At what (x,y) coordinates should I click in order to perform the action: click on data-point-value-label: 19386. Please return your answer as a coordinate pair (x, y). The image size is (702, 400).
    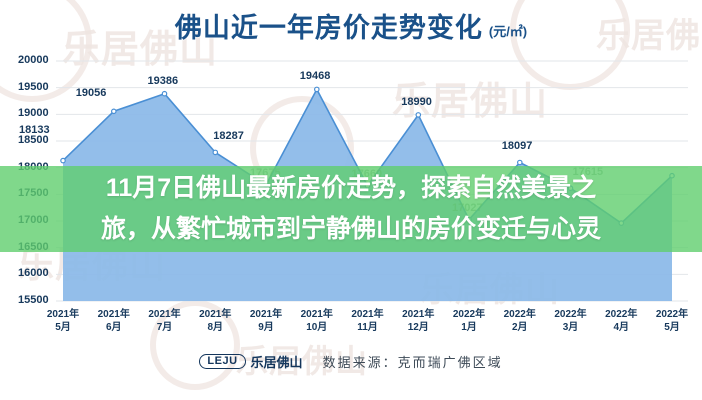
    Looking at the image, I should click on (163, 80).